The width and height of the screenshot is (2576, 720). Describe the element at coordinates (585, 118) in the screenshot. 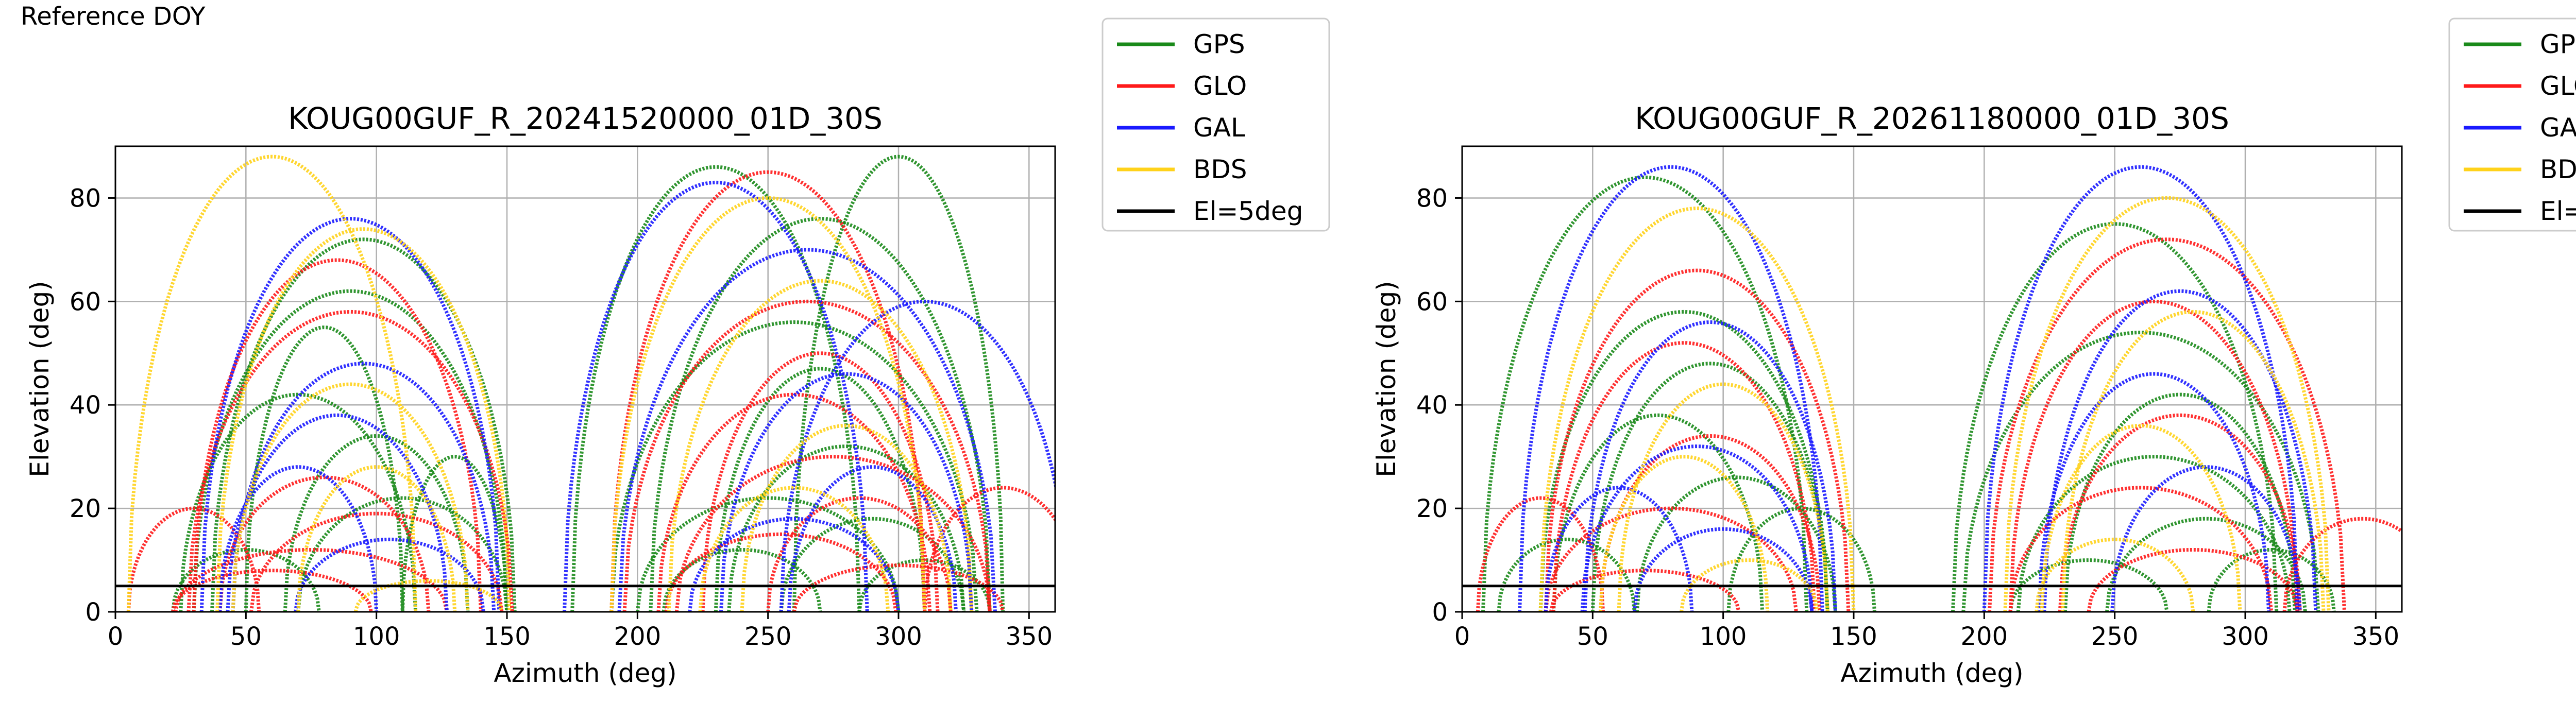

I see `chart-title: KOUG00GUF_R_20241520000_01D_30S` at that location.